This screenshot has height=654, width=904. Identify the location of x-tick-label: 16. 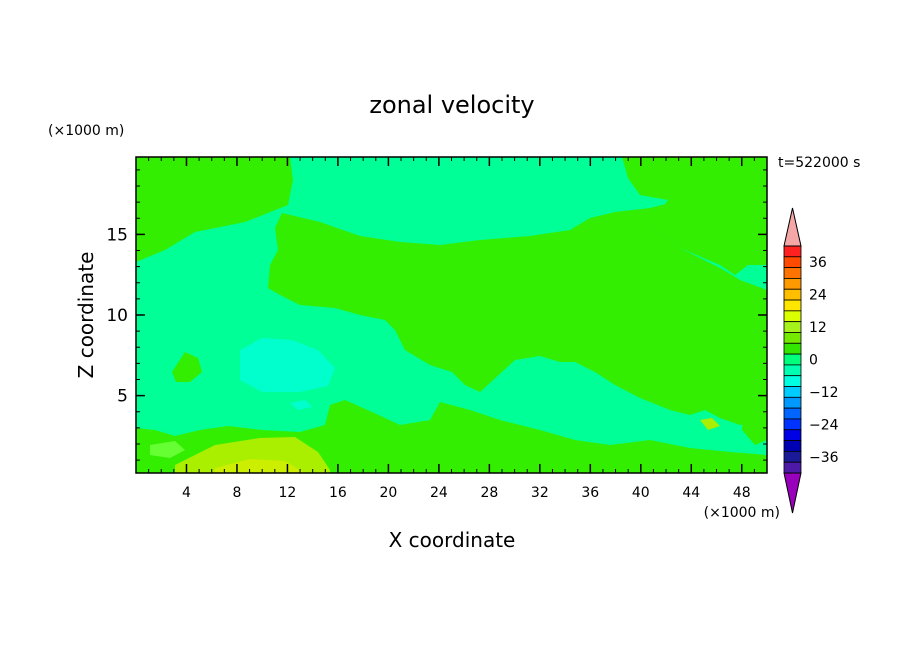
(338, 493).